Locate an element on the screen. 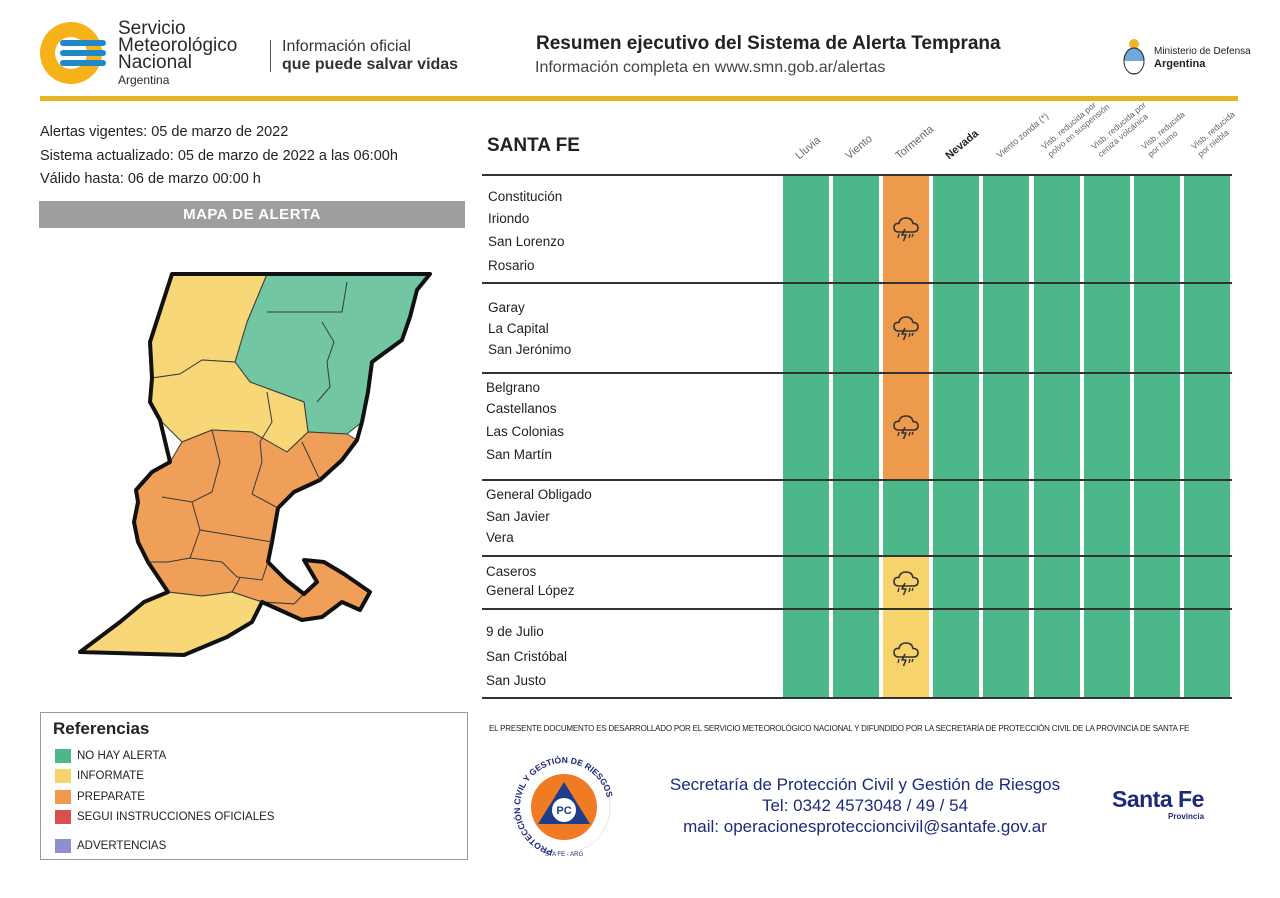  department-name: San Javier is located at coordinates (518, 516).